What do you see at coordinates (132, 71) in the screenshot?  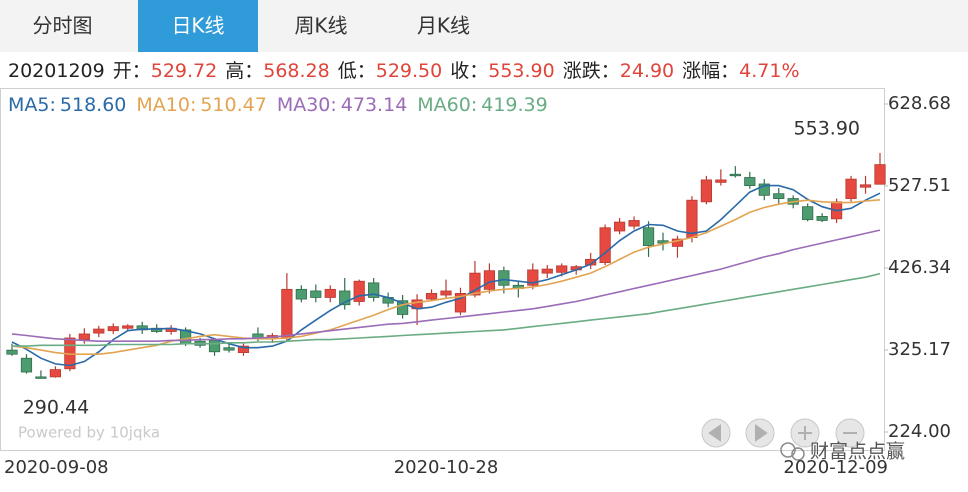 I see `quote-label: 开：` at bounding box center [132, 71].